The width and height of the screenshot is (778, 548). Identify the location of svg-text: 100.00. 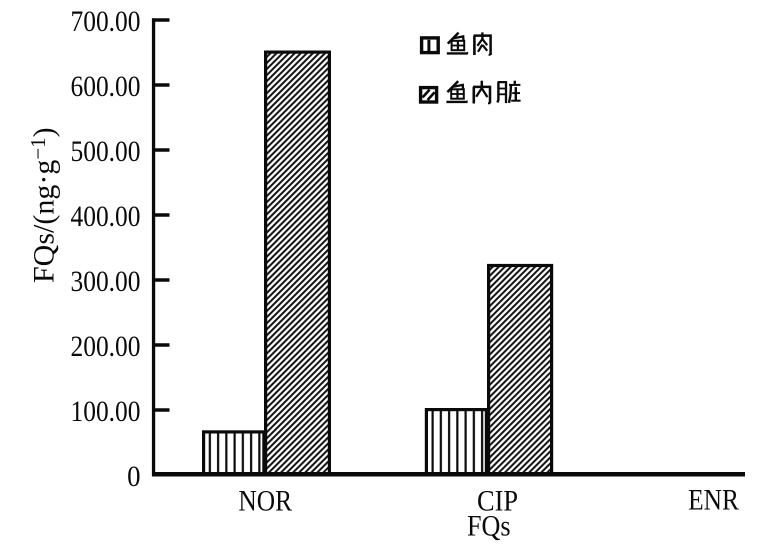
(106, 411).